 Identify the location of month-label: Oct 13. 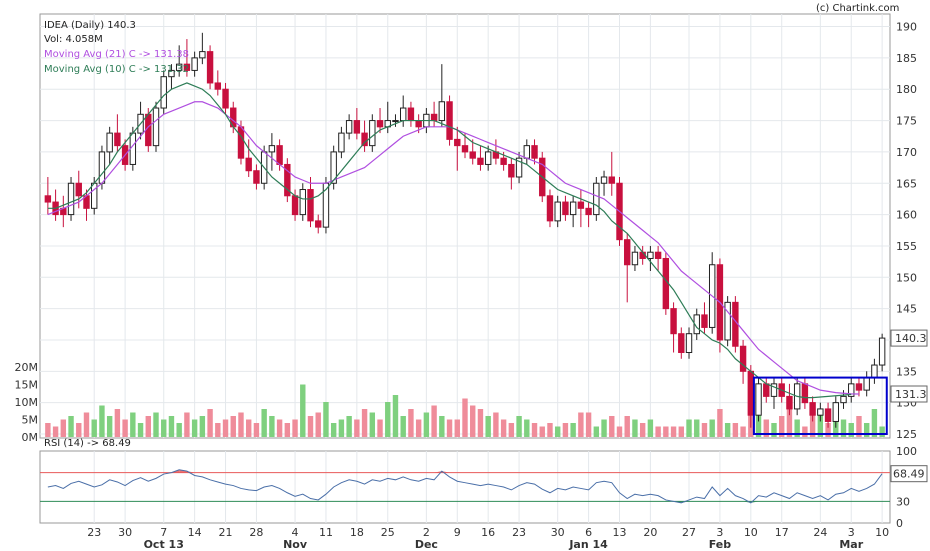
(164, 544).